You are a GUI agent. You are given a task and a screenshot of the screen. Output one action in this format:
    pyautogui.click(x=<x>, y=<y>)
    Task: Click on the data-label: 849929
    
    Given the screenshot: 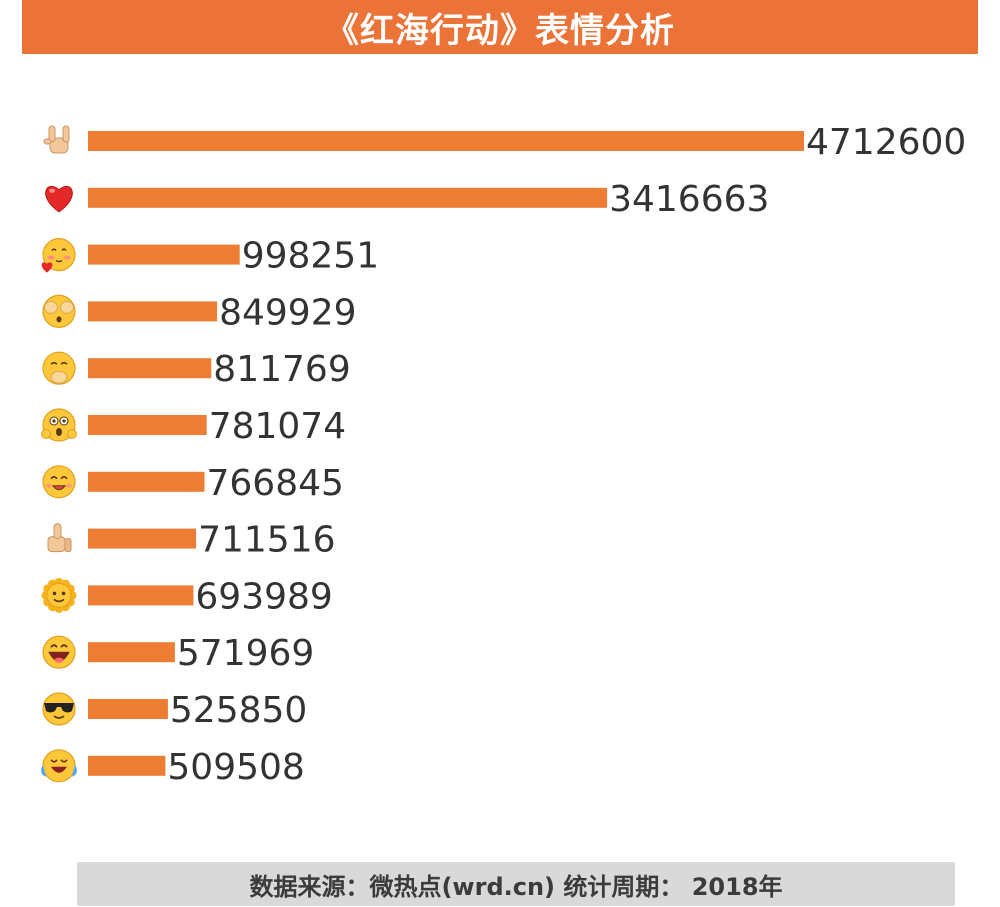 What is the action you would take?
    pyautogui.click(x=287, y=312)
    